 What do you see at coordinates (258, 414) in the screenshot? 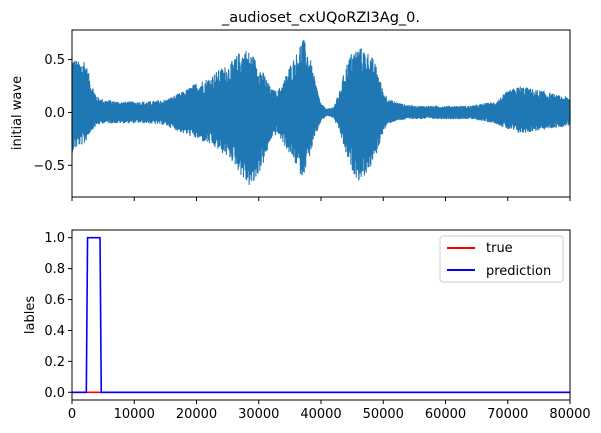
I see `x-tick-label: 30000` at bounding box center [258, 414].